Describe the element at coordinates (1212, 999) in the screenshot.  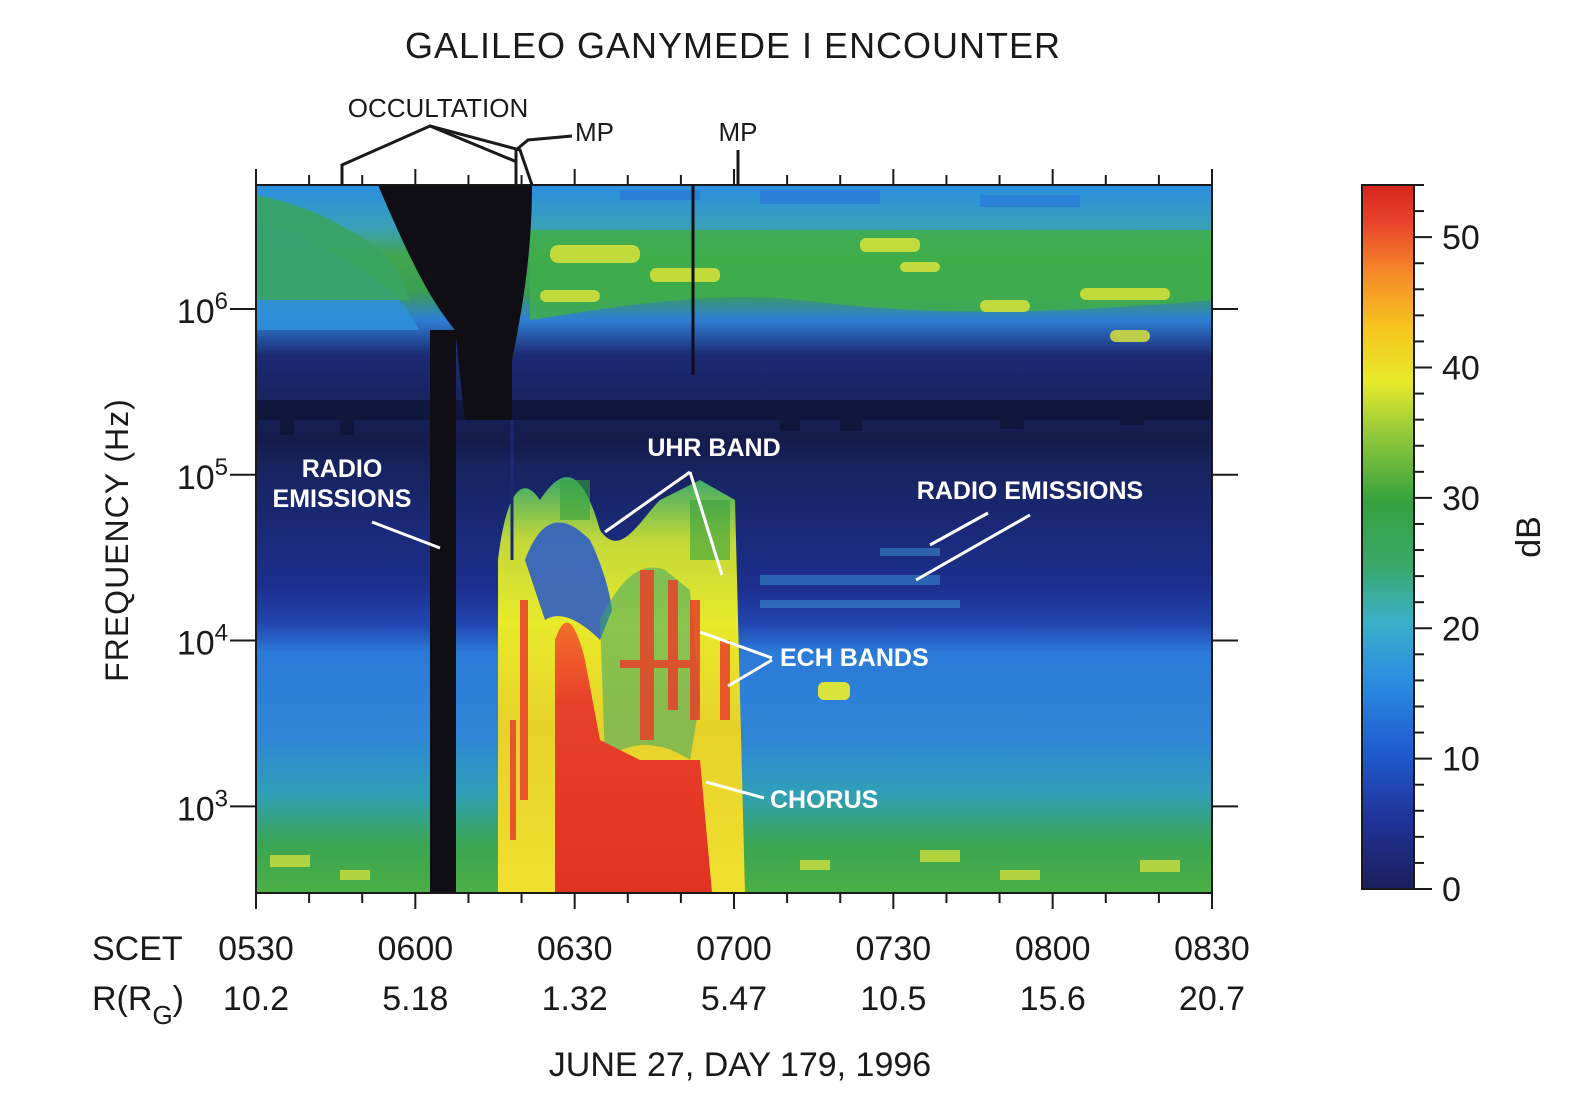
I see `range-tick-label: 20.7` at that location.